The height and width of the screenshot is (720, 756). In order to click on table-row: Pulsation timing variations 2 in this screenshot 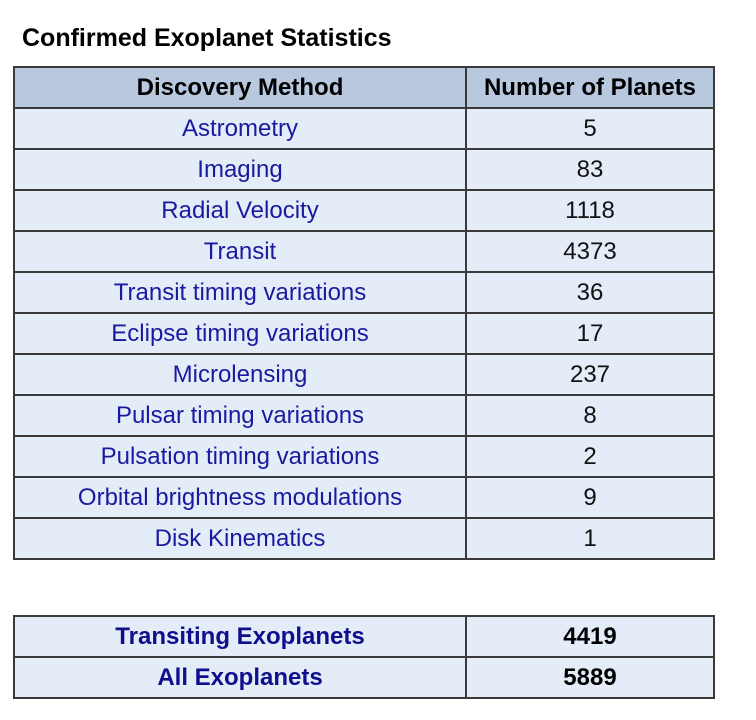, I will do `click(364, 456)`.